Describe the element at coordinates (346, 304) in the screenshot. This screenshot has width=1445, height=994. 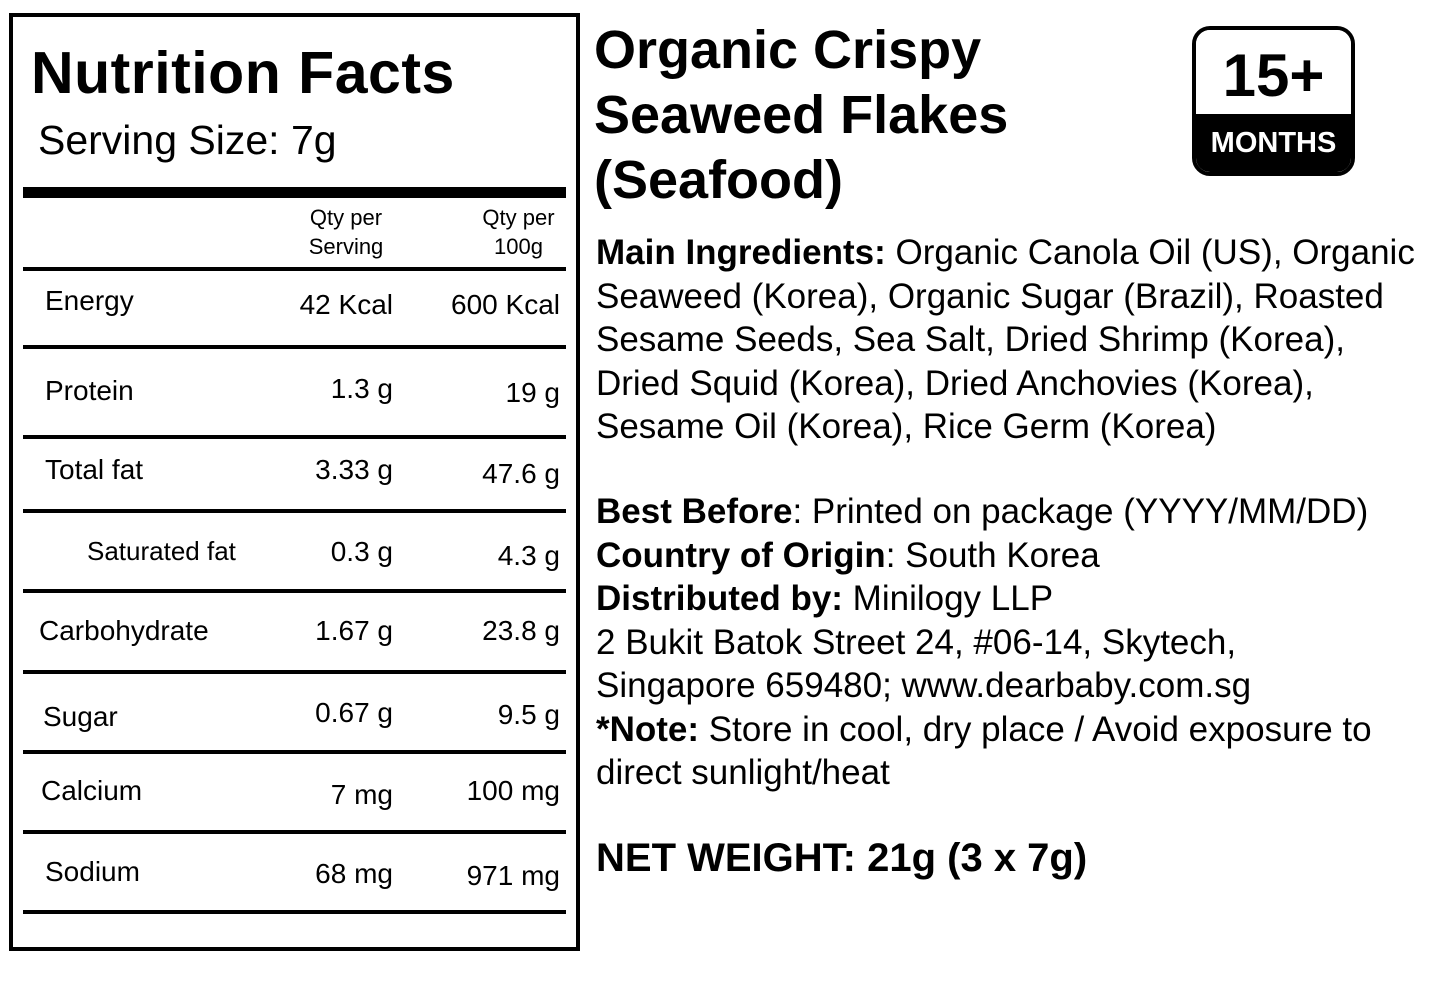
I see `per-serving-value: 42 Kcal` at that location.